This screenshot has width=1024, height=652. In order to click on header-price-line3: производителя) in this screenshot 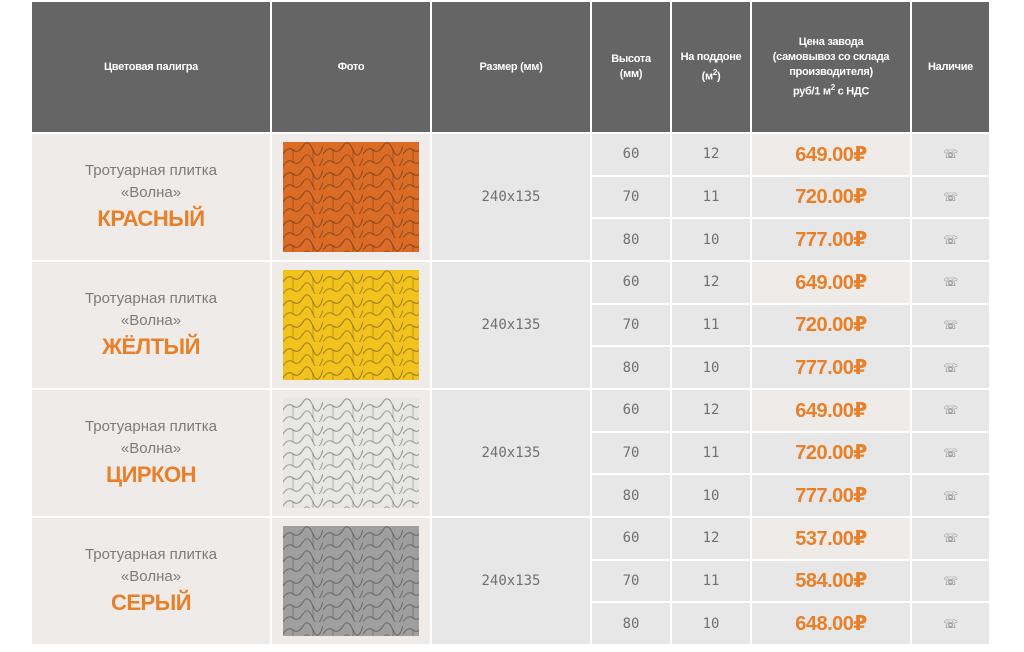, I will do `click(831, 71)`.